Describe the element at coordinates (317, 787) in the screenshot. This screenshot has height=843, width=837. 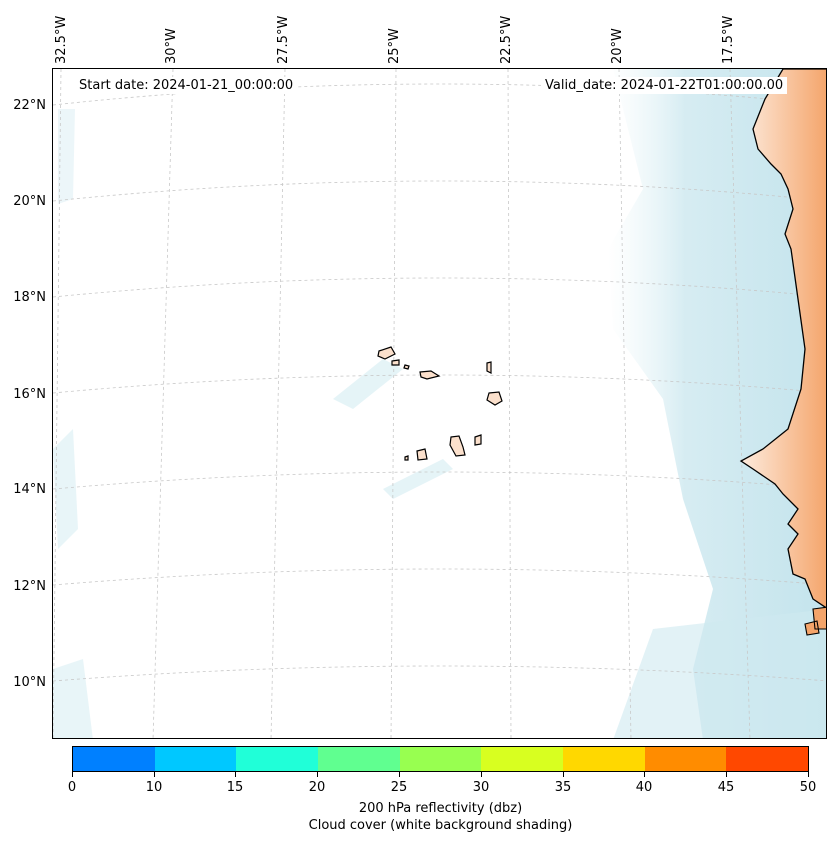
I see `cbar-tick-label-20: 20` at that location.